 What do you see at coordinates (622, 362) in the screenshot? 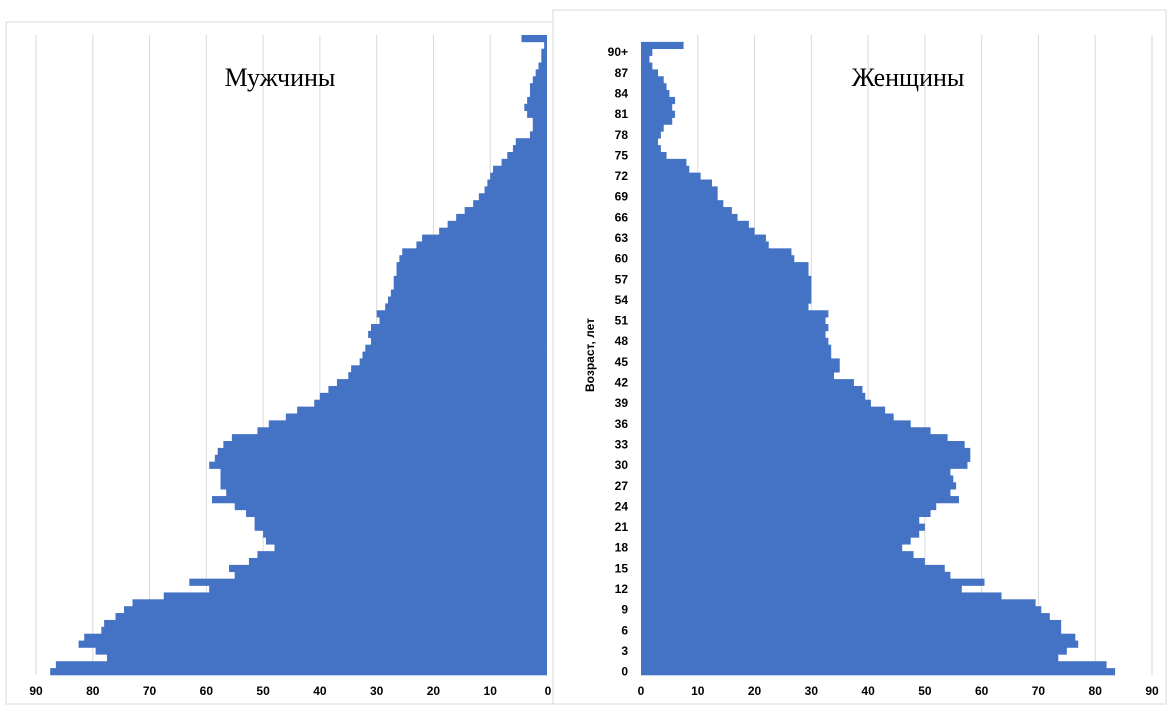
I see `age-tick-label: 45` at bounding box center [622, 362].